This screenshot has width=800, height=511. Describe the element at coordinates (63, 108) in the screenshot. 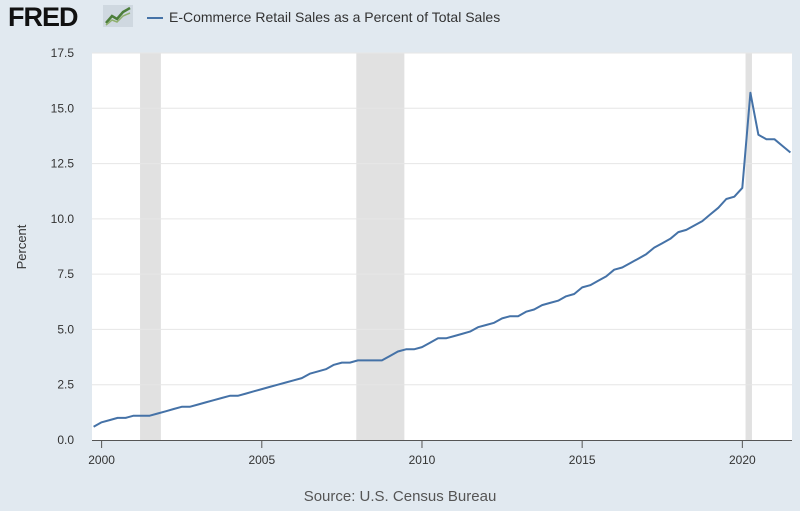

I see `y-tick-label: 15.0` at that location.